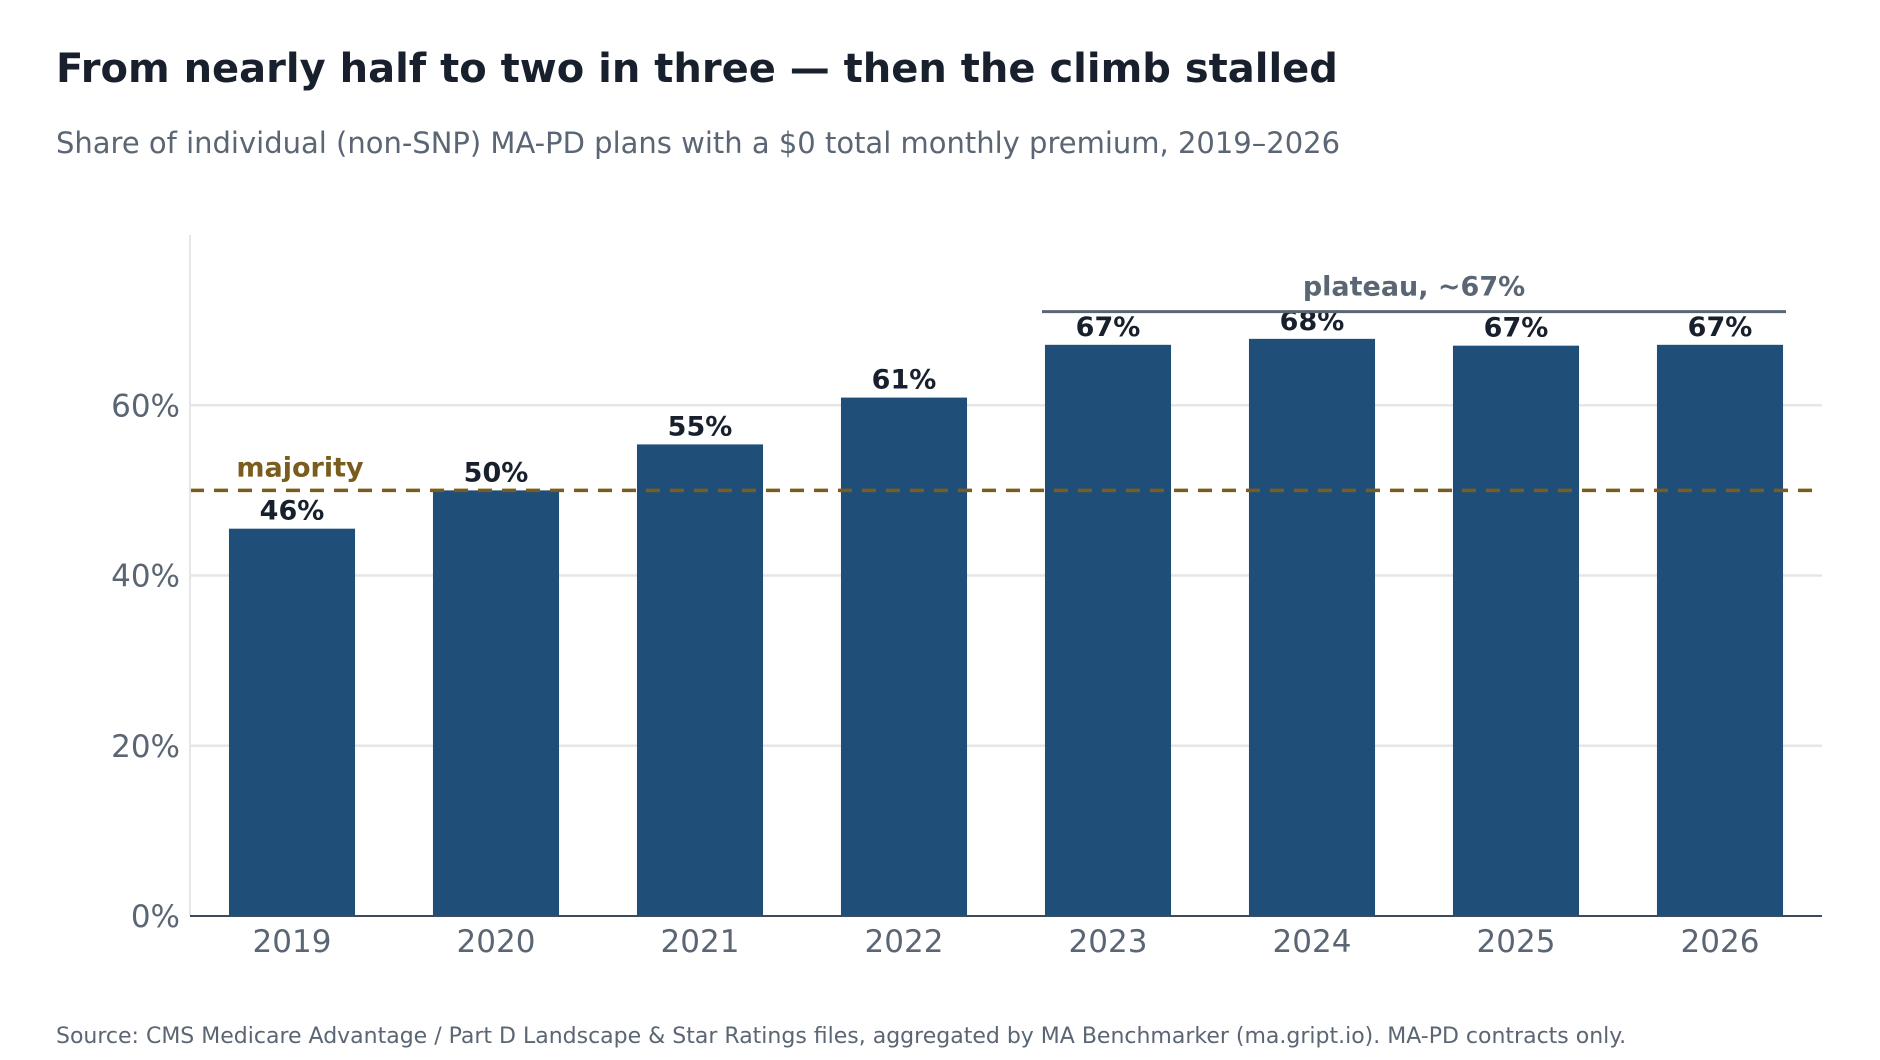 The width and height of the screenshot is (1880, 1060). Describe the element at coordinates (904, 380) in the screenshot. I see `bar-value-label: 61%` at that location.